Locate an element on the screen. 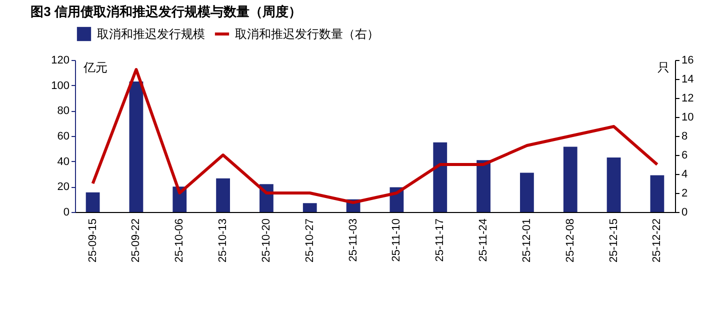 This screenshot has height=314, width=728. y-tick-label: 20 is located at coordinates (63, 187).